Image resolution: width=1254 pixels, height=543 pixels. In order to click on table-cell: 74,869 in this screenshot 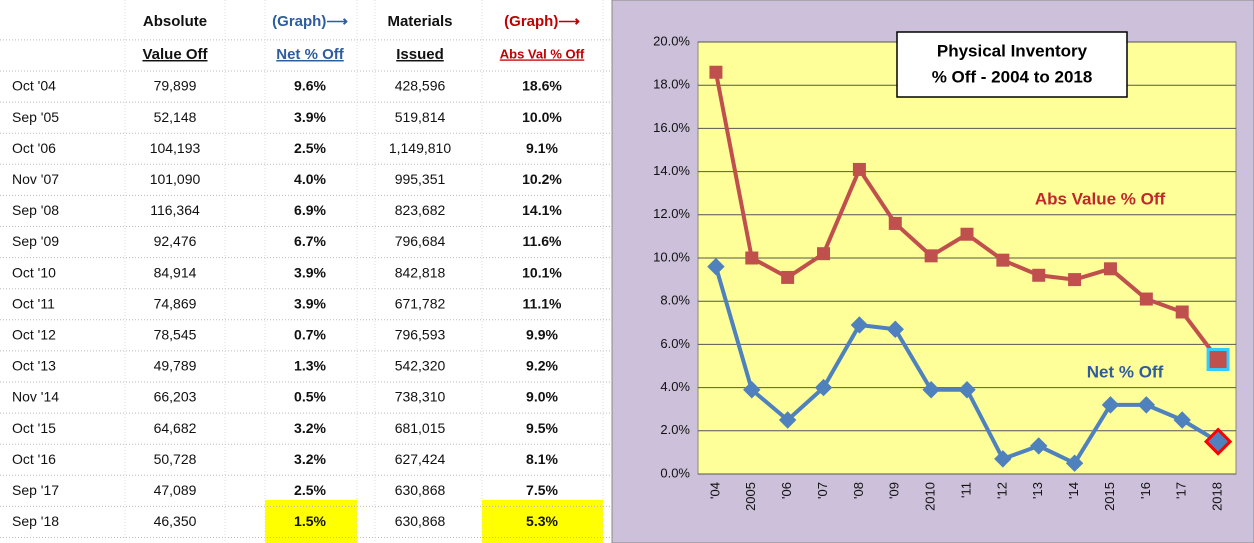, I will do `click(175, 303)`.